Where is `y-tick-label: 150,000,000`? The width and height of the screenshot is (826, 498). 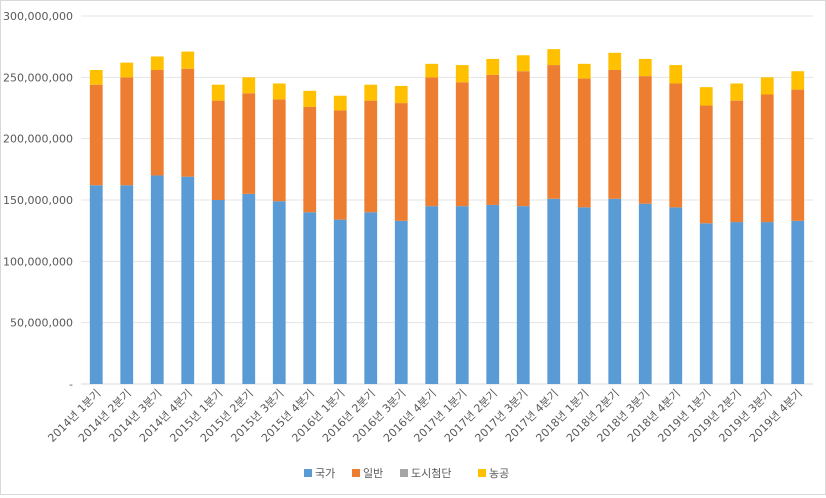 y-tick-label: 150,000,000 is located at coordinates (38, 200).